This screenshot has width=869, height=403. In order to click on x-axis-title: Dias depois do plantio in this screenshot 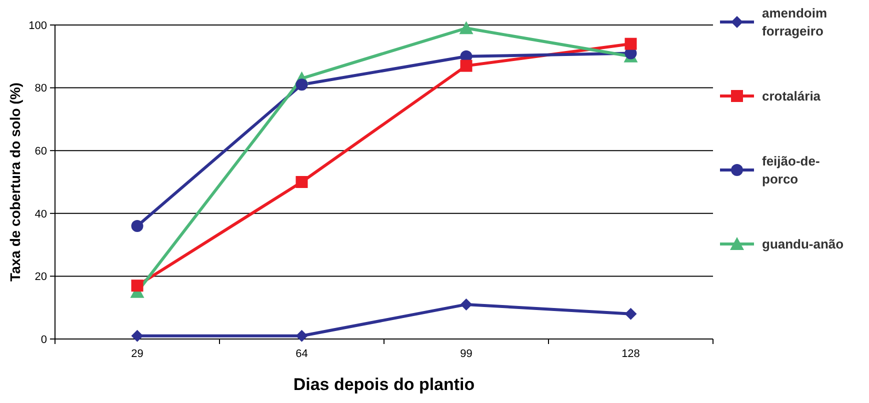, I will do `click(384, 384)`.